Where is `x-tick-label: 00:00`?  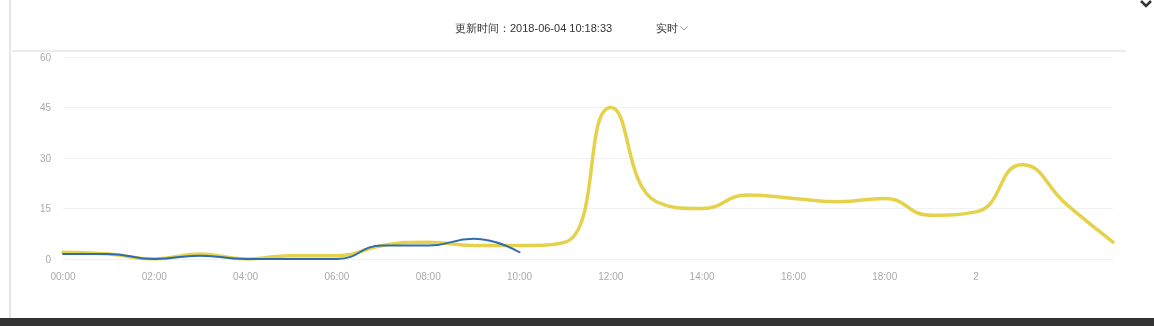
x-tick-label: 00:00 is located at coordinates (63, 276).